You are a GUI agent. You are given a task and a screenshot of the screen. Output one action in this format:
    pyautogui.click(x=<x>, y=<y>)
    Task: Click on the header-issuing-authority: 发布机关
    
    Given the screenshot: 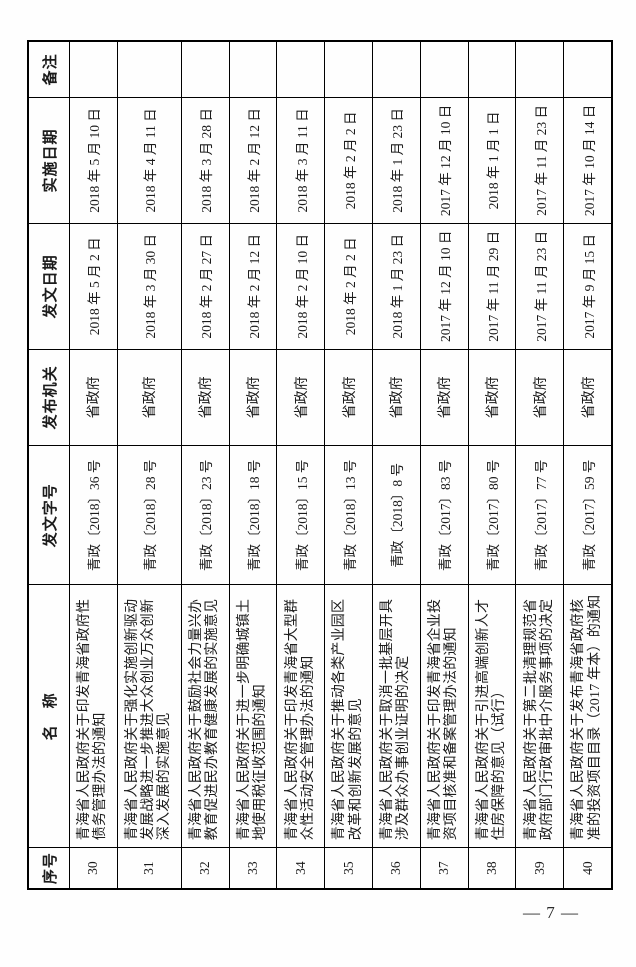 What is the action you would take?
    pyautogui.click(x=49, y=397)
    